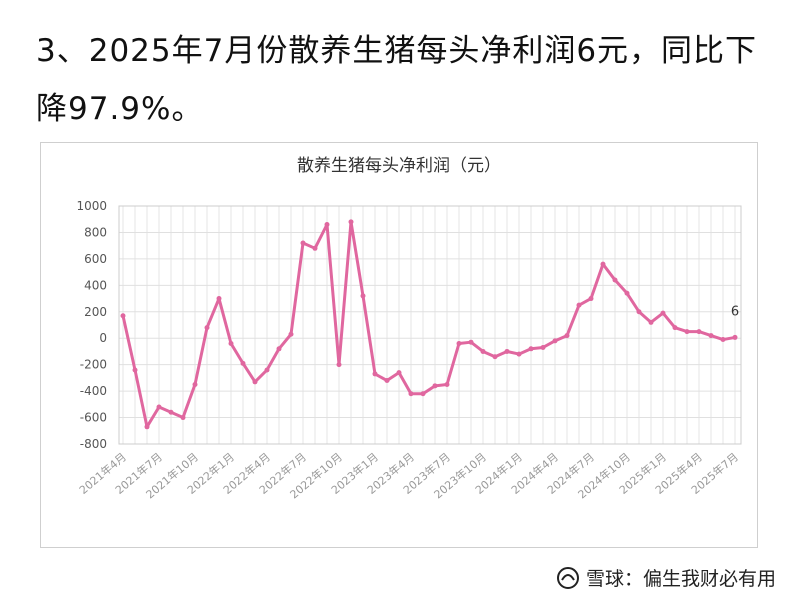 The height and width of the screenshot is (604, 800). Describe the element at coordinates (399, 166) in the screenshot. I see `chart-title: 散养生猪每头净利润（元）` at that location.